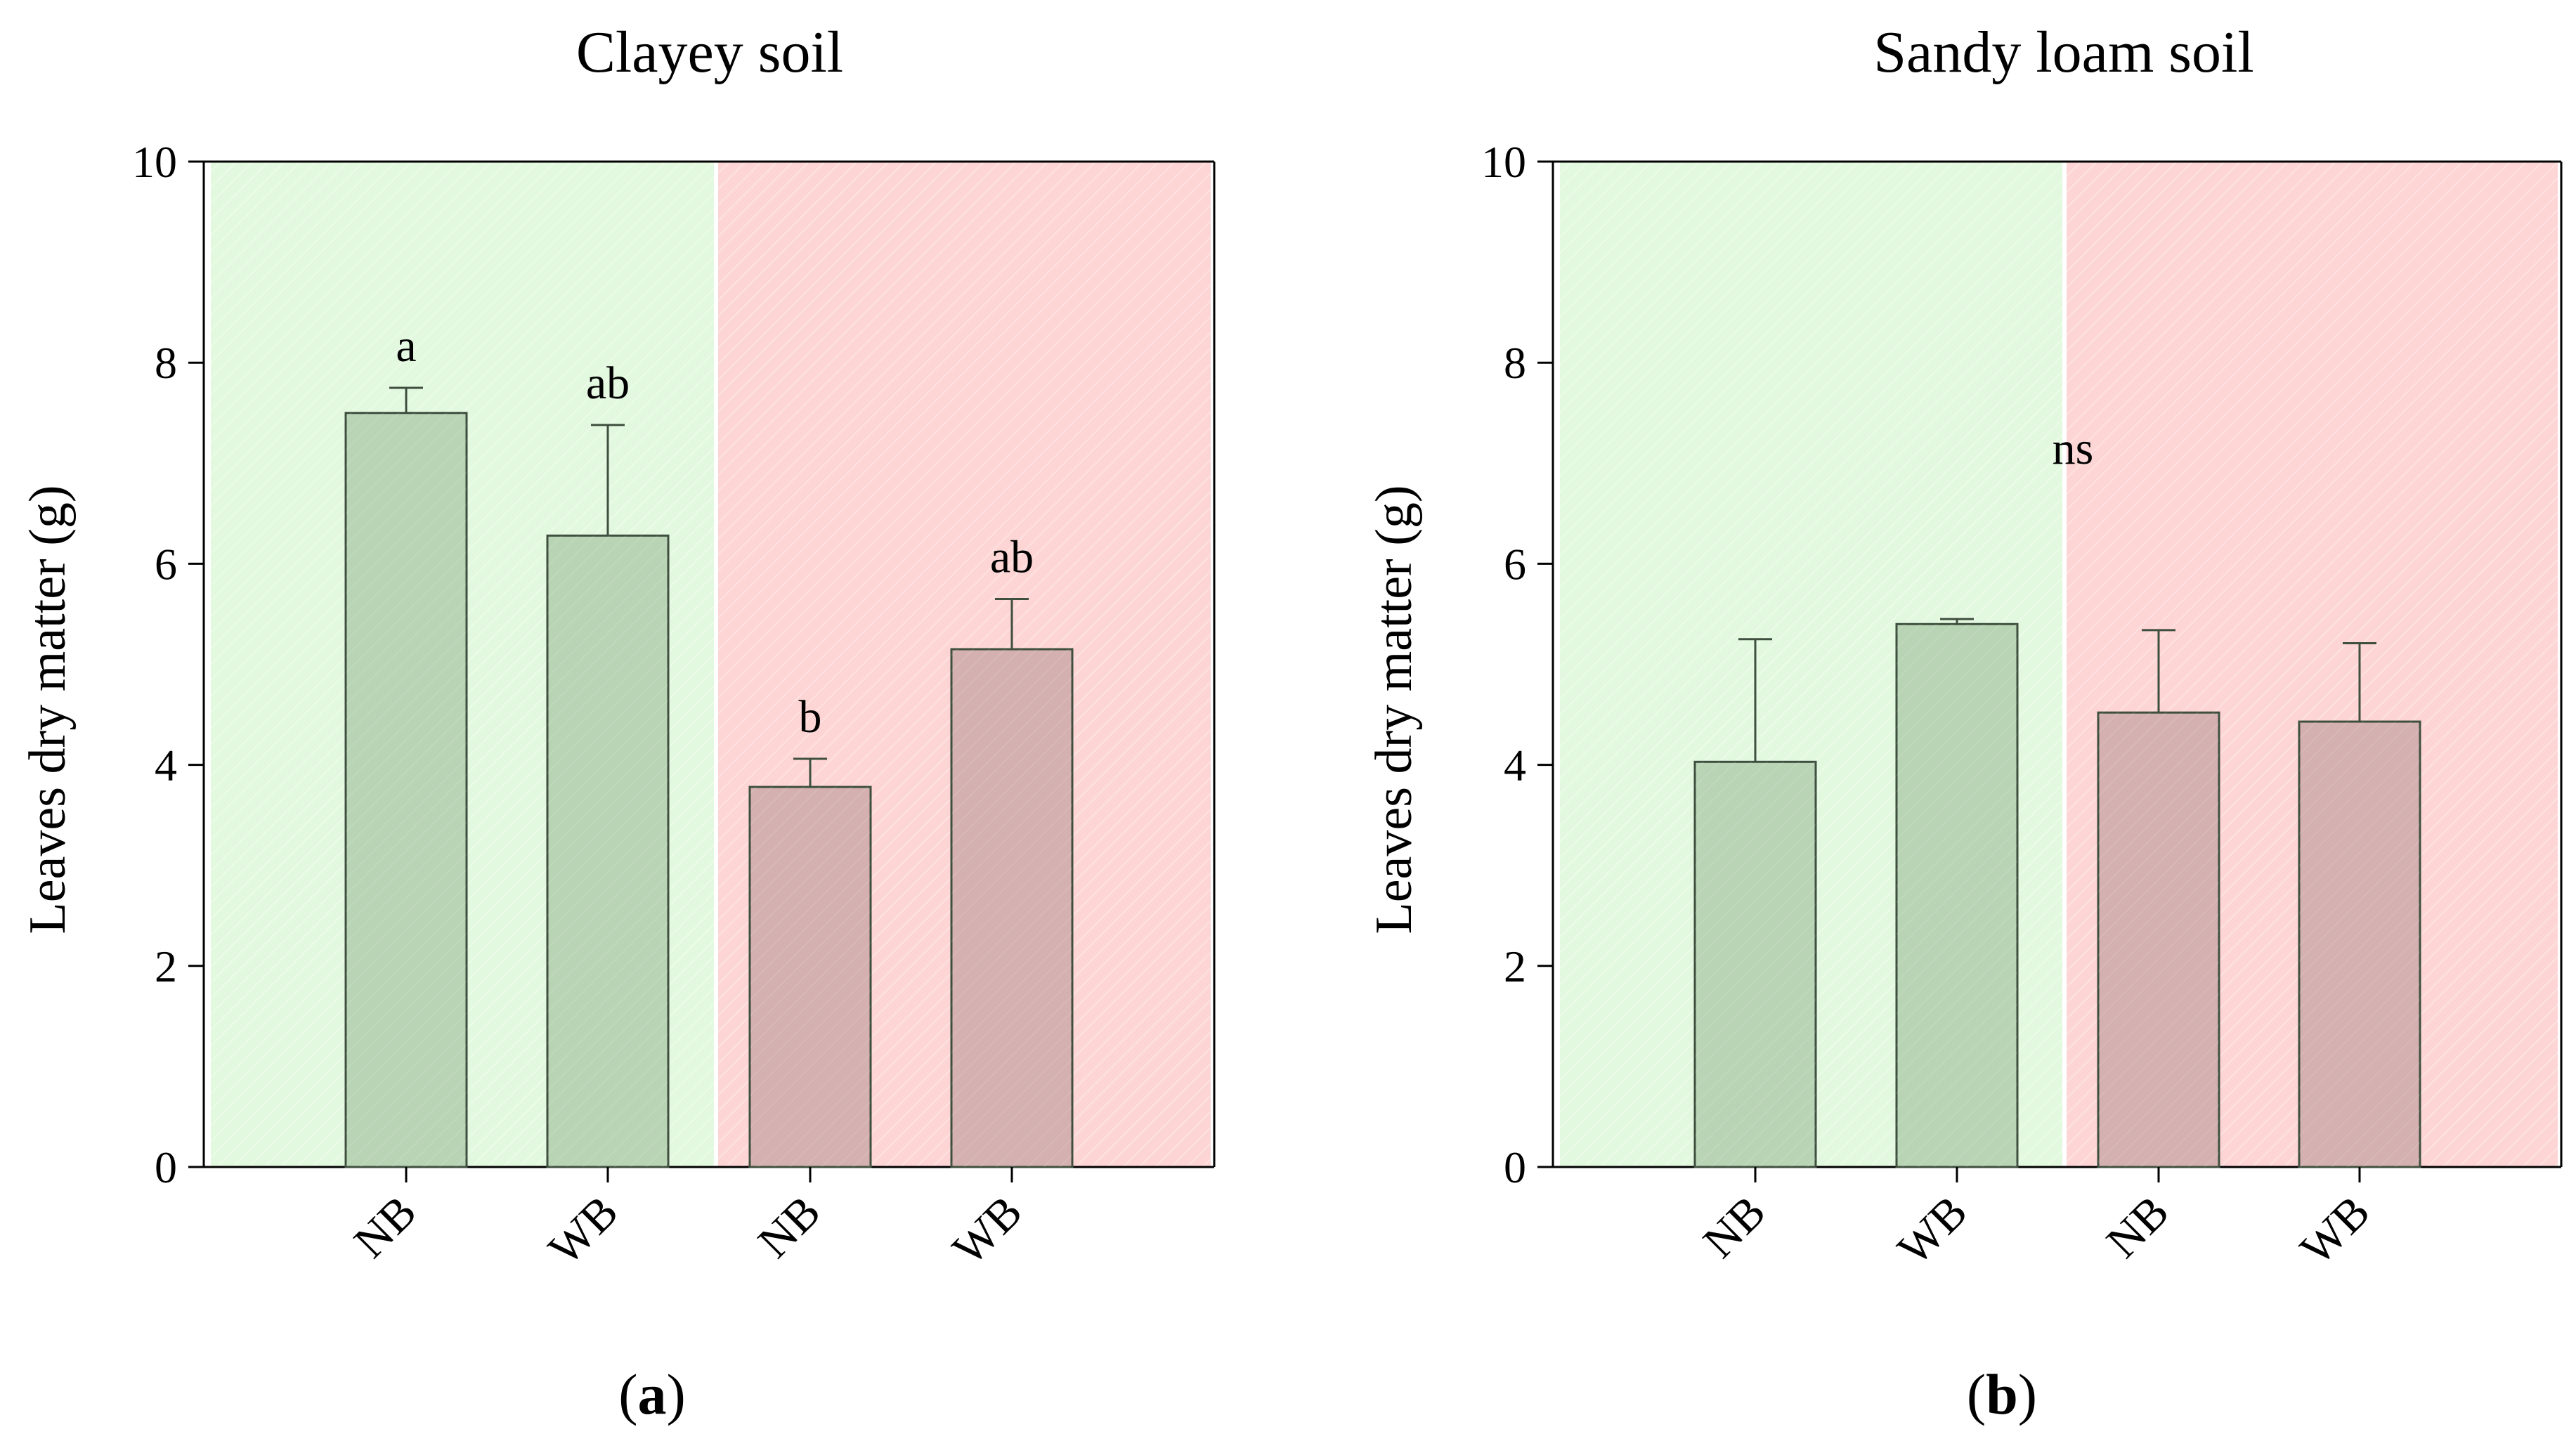 The height and width of the screenshot is (1441, 2576). I want to click on chart-title: Sandy loam soil, so click(2063, 53).